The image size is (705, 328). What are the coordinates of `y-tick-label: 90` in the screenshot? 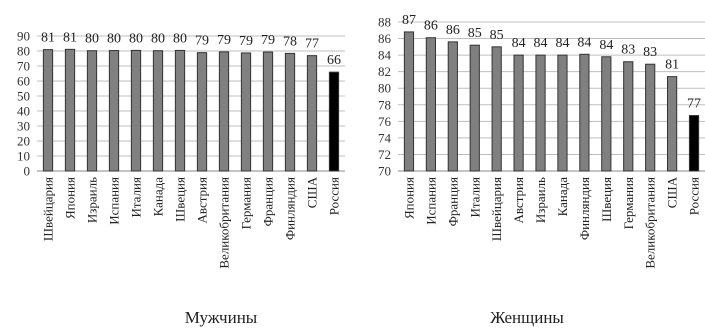 It's located at (23, 36).